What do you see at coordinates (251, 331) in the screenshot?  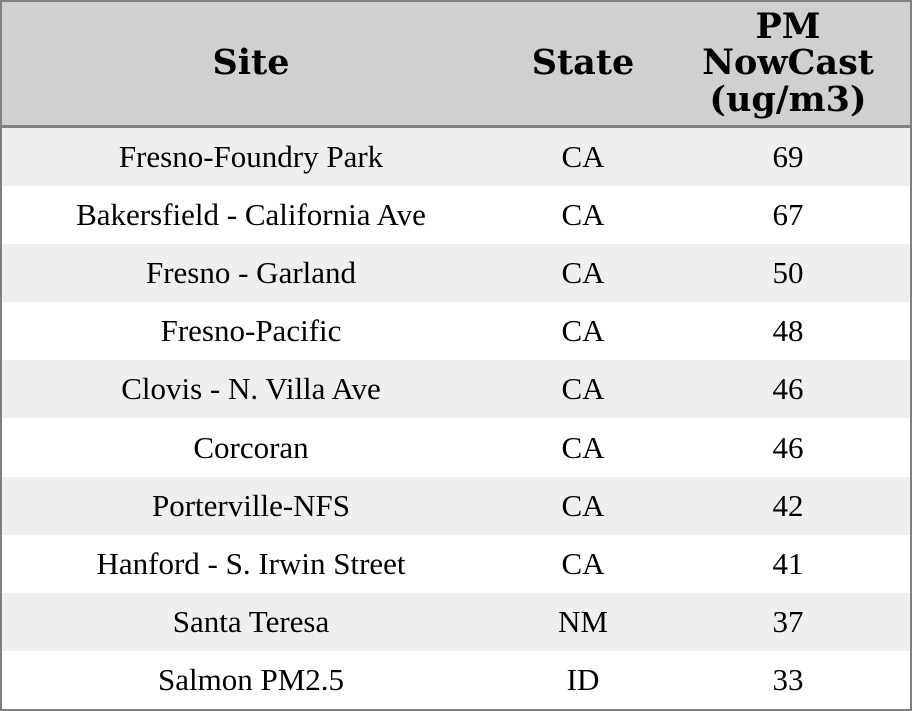 I see `site-cell: Fresno-Pacific` at bounding box center [251, 331].